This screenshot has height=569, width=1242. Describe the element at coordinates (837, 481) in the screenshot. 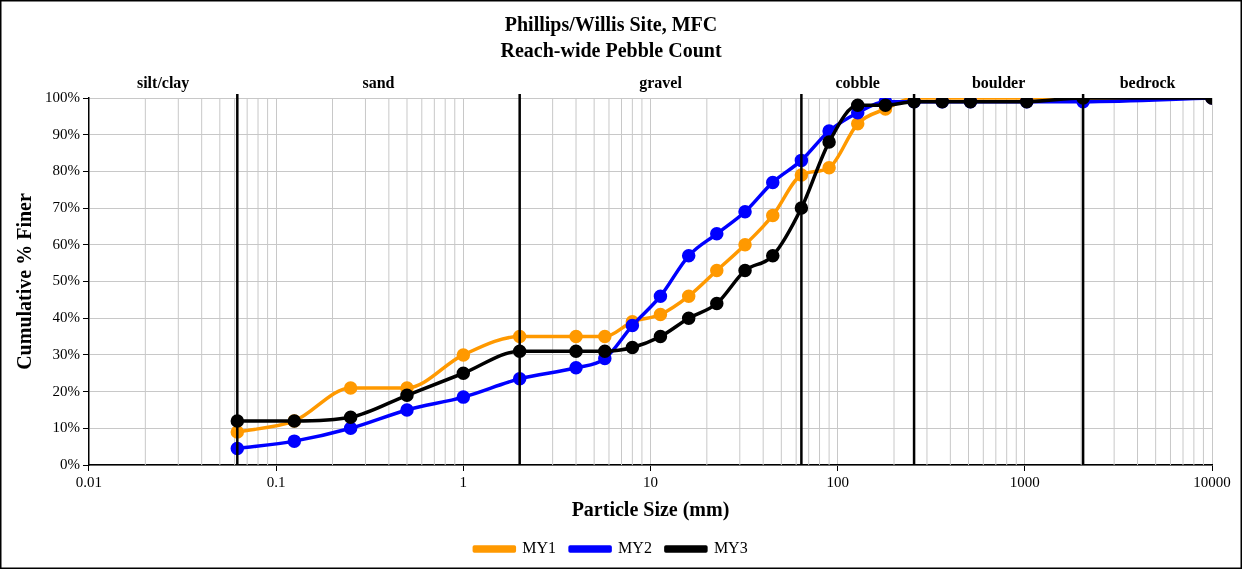

I see `x-tick-label: 100` at that location.